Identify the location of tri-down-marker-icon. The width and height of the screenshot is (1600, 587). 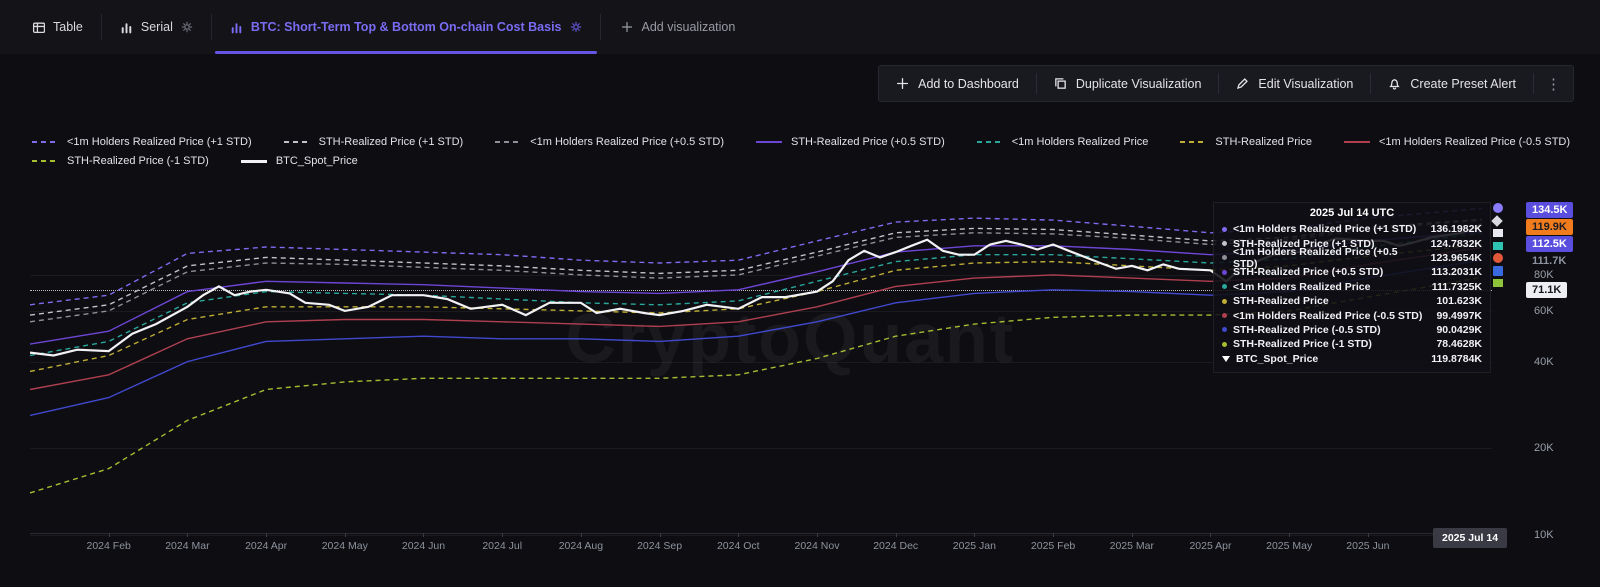
(1498, 245).